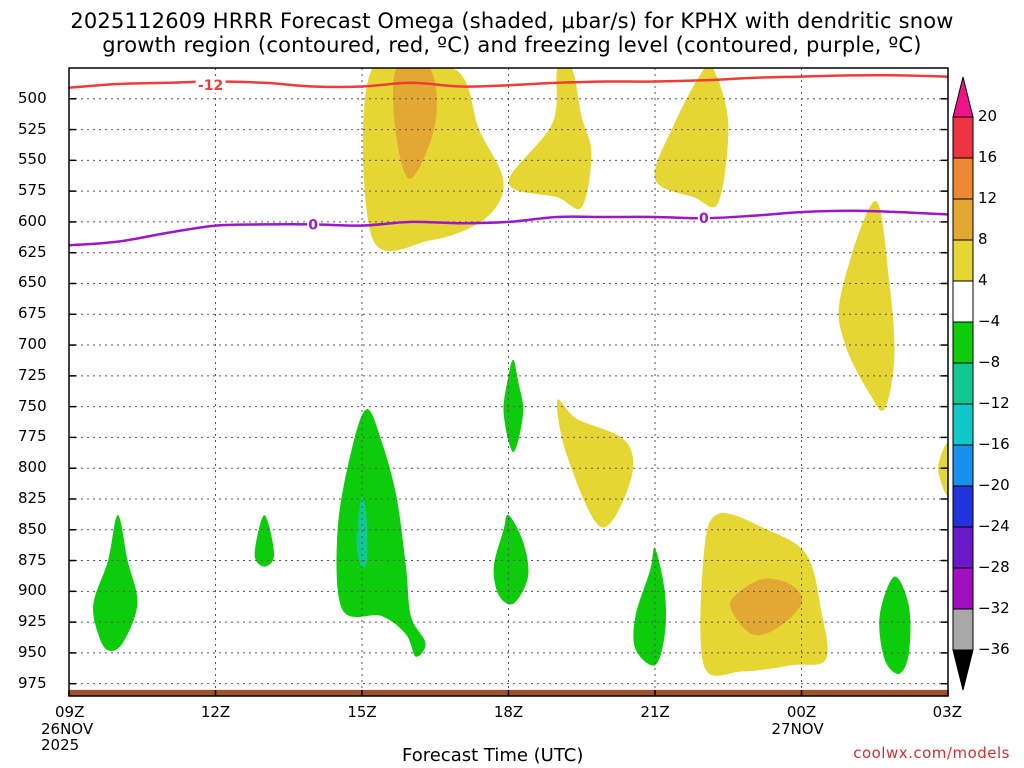 The image size is (1024, 768). I want to click on y-tick-label: 975, so click(32, 682).